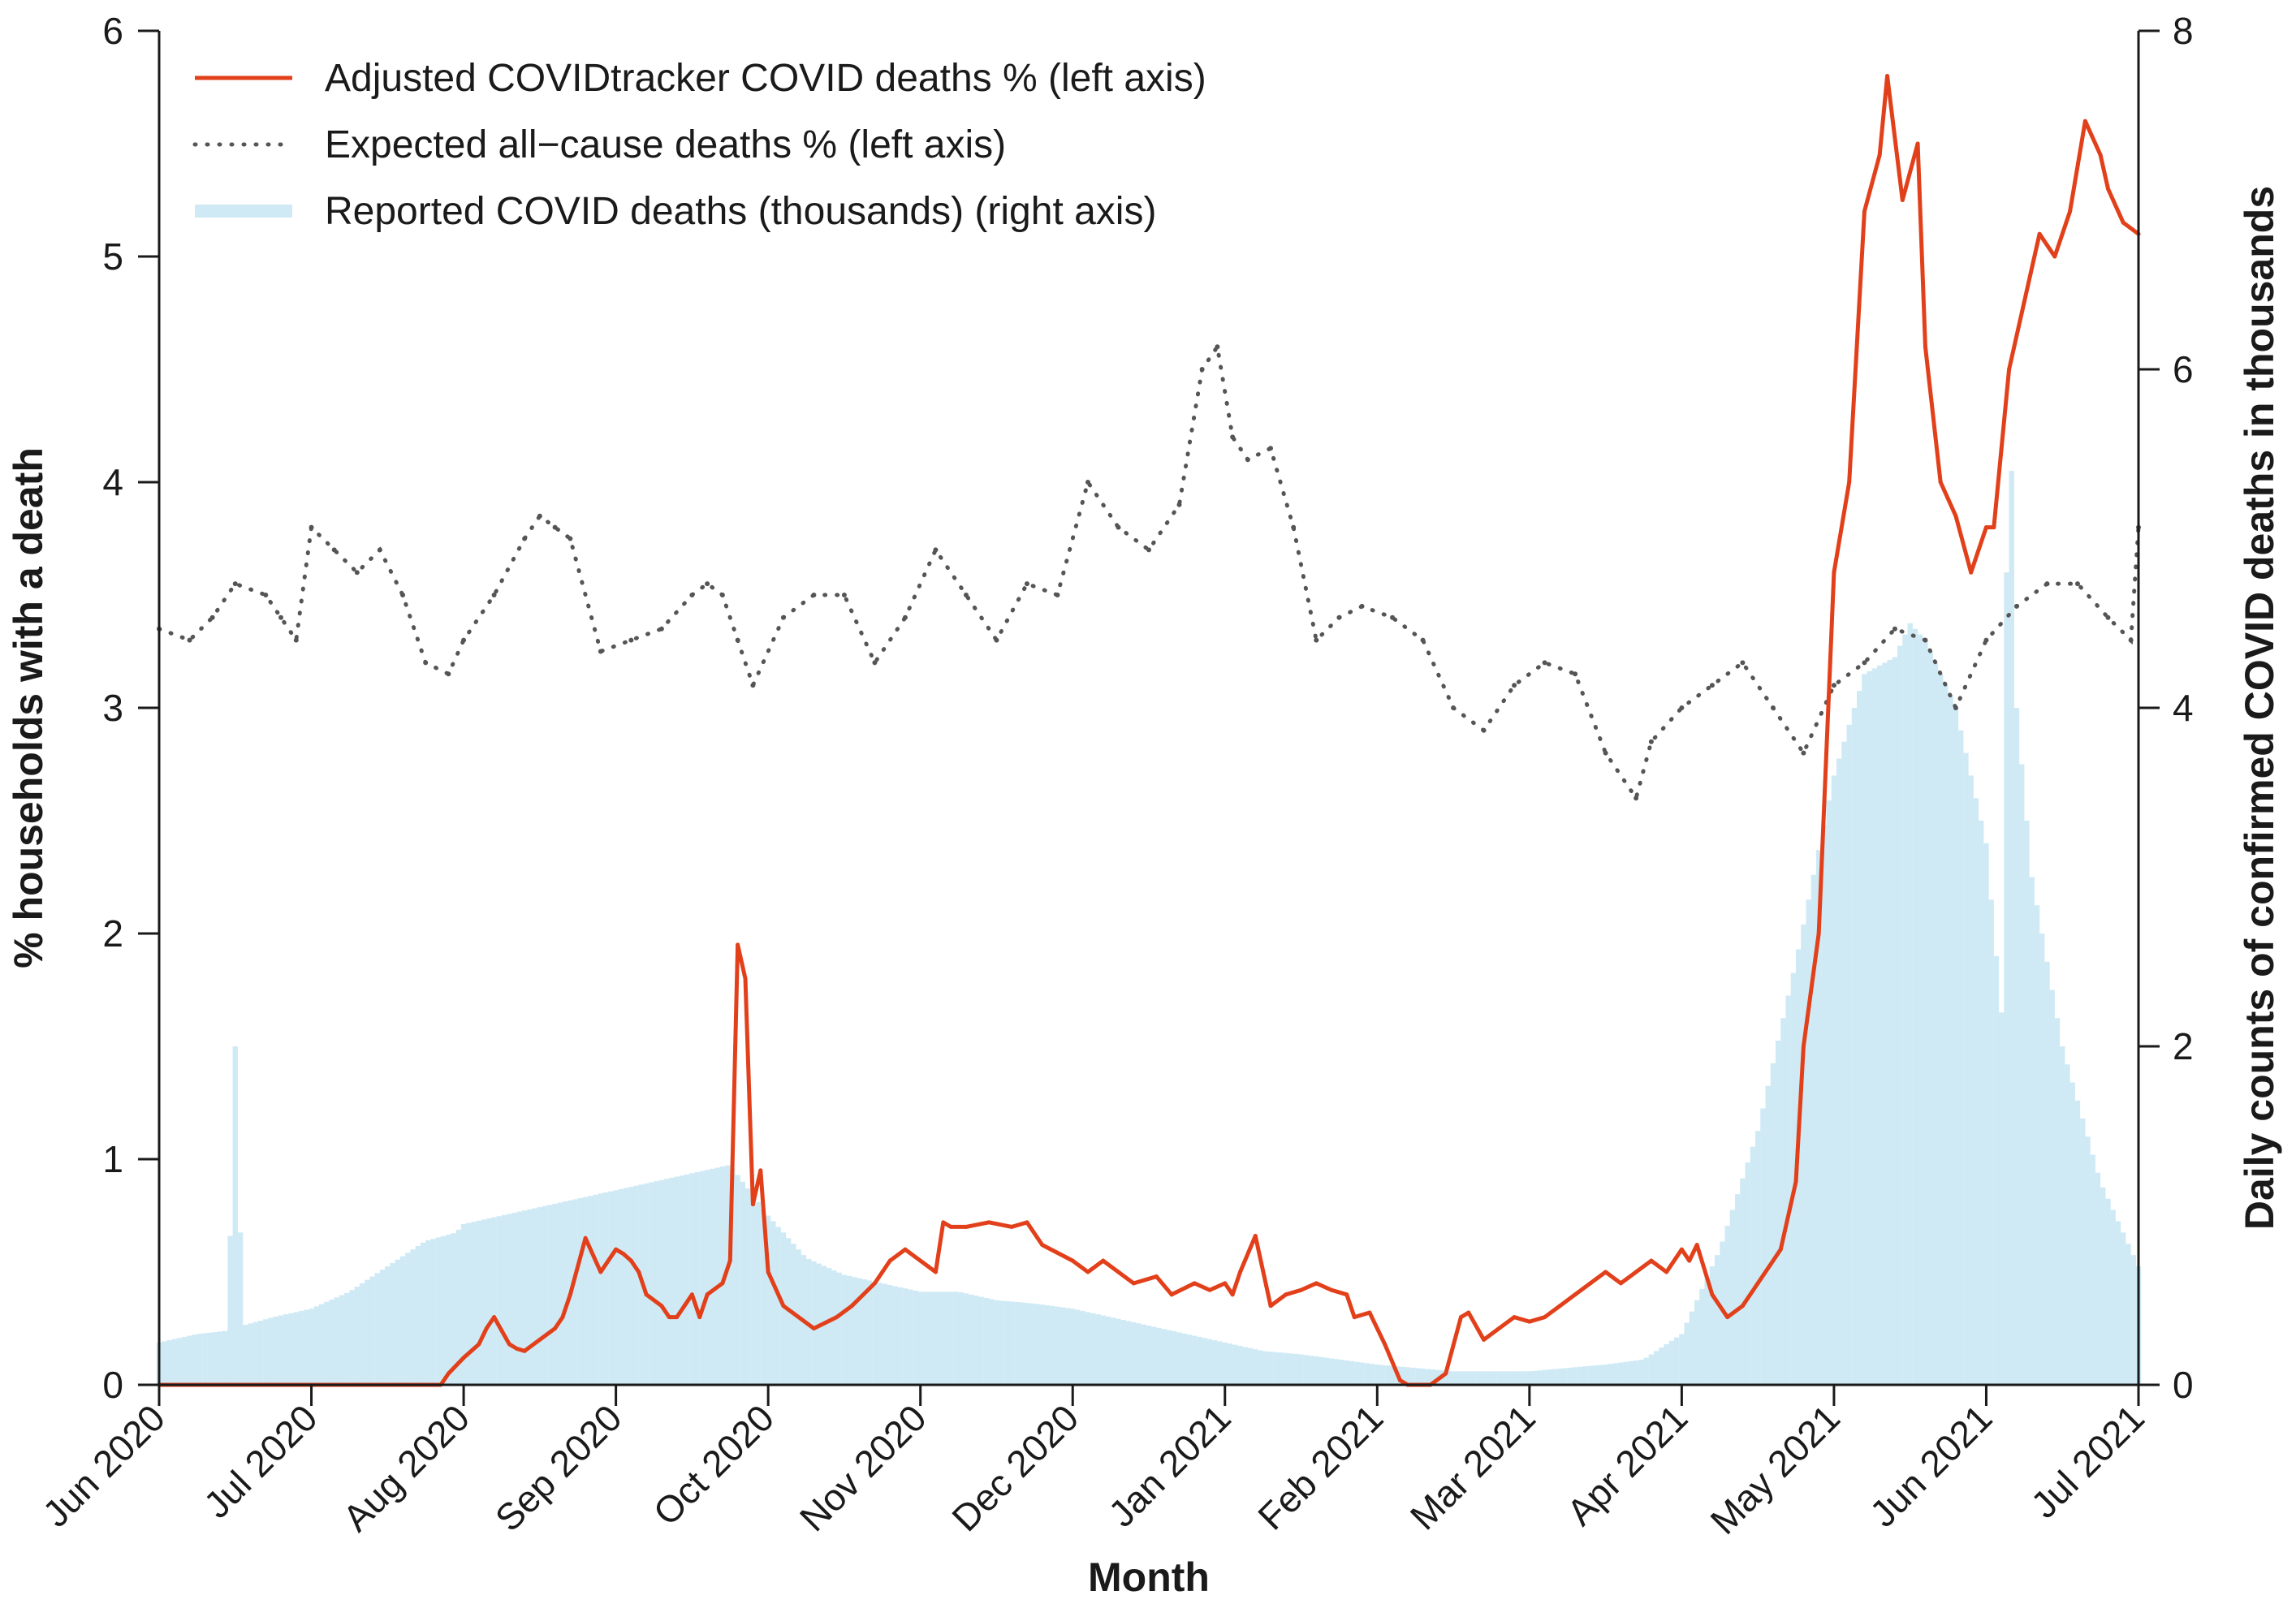 The width and height of the screenshot is (2296, 1604). I want to click on x-tick-label: Jun 2020, so click(104, 1466).